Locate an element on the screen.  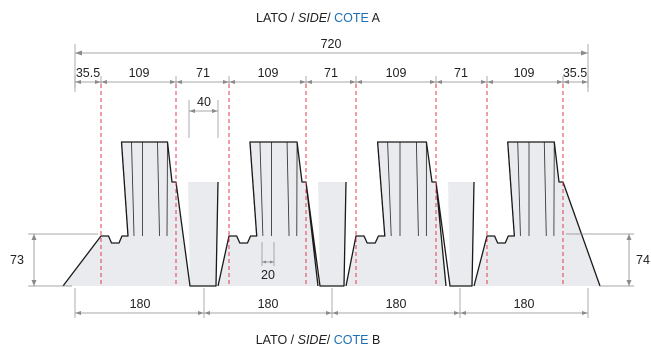
top-flange-dimension: 40 is located at coordinates (203, 116).